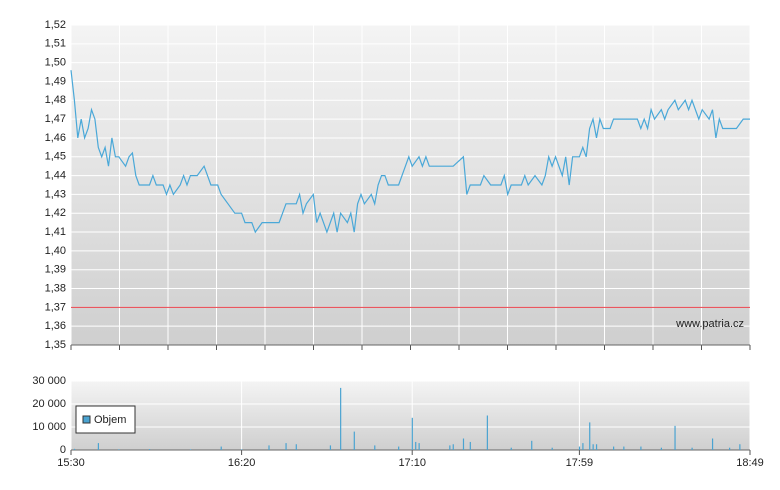 This screenshot has height=490, width=780. Describe the element at coordinates (55, 81) in the screenshot. I see `y-tick-label: 1,49` at that location.